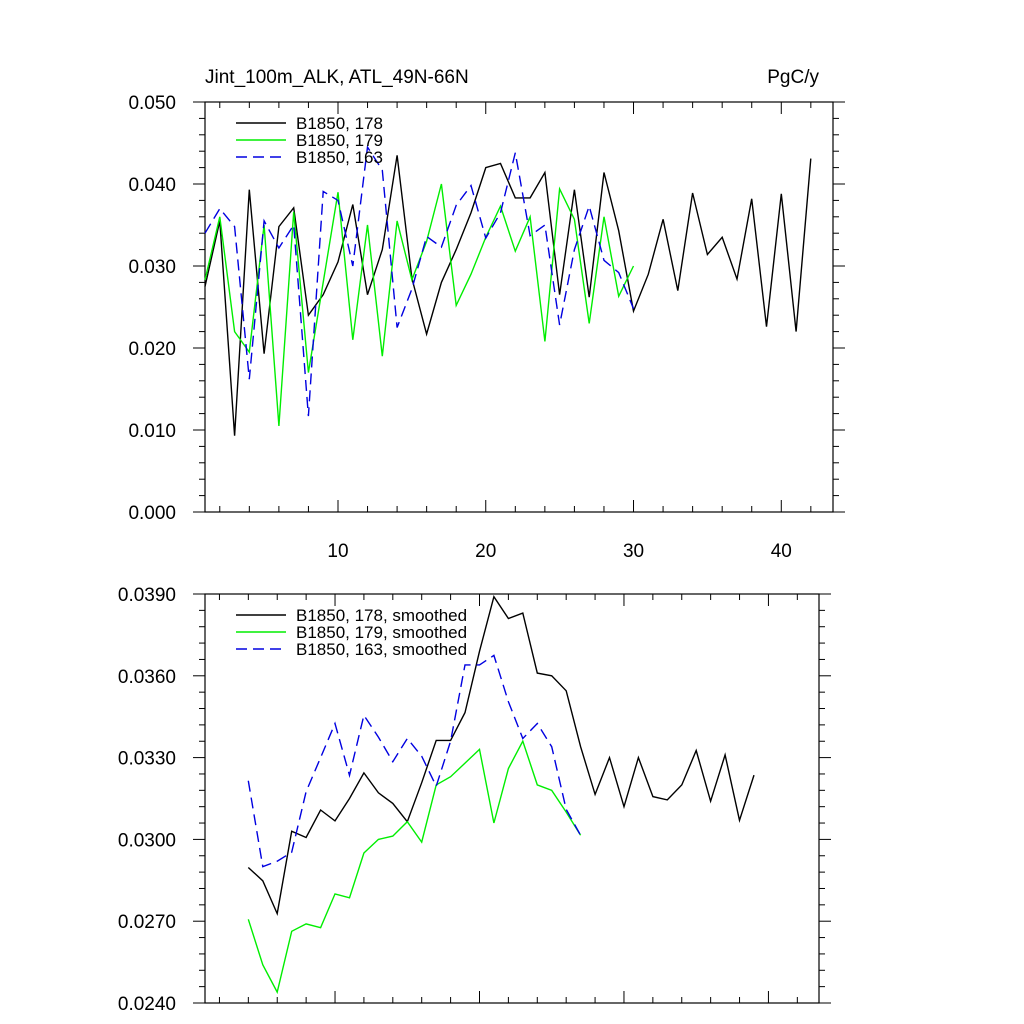  Describe the element at coordinates (381, 615) in the screenshot. I see `legend-entry: B1850, 178, smoothed` at that location.